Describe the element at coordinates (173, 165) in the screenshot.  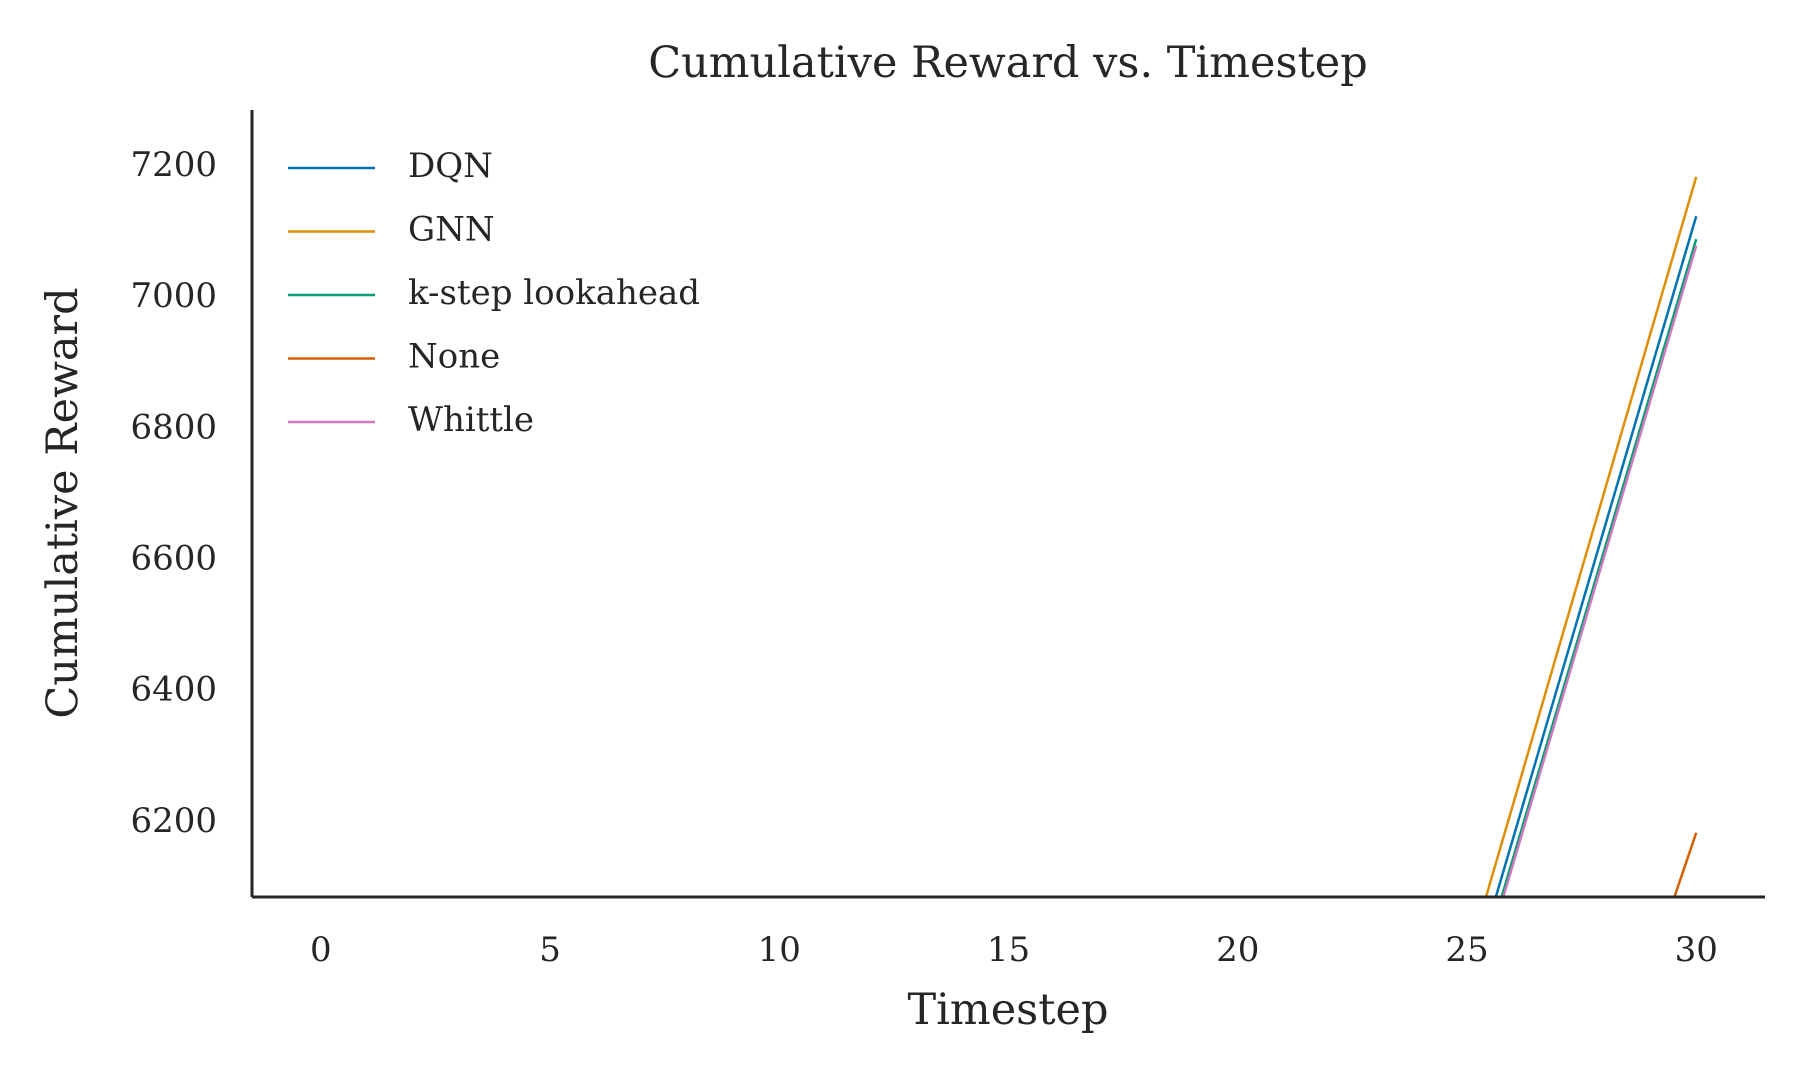
I see `y-tick-label: 7200` at that location.